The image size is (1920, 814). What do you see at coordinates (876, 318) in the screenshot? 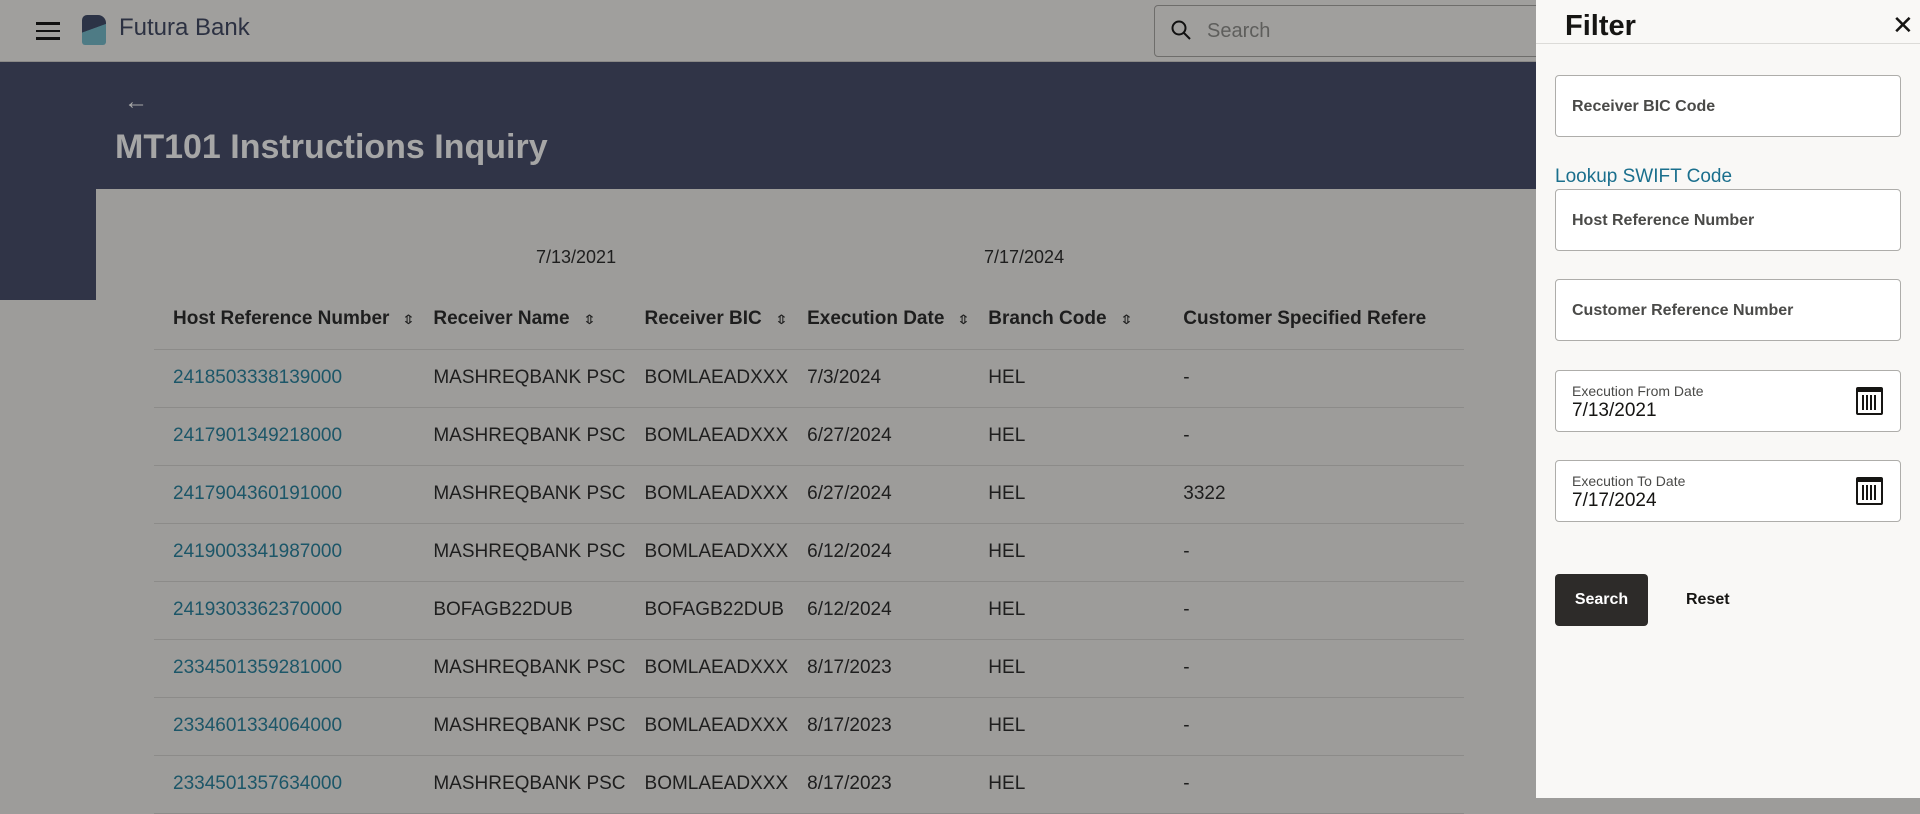
I see `column-header-label: Execution Date` at bounding box center [876, 318].